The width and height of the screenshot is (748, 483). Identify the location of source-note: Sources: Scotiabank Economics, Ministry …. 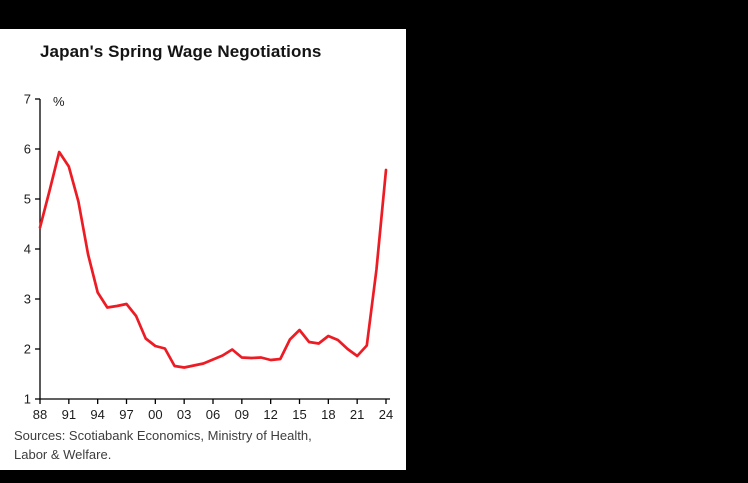
(163, 445).